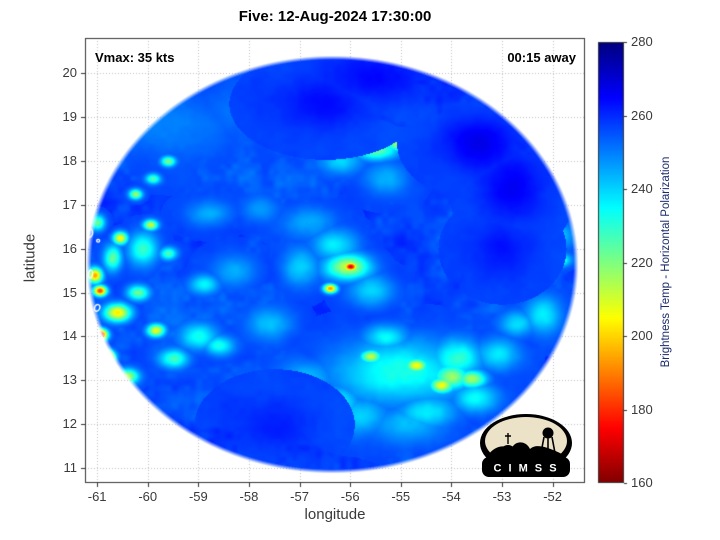 The height and width of the screenshot is (540, 720). I want to click on colorbar-tick-label: 240, so click(642, 188).